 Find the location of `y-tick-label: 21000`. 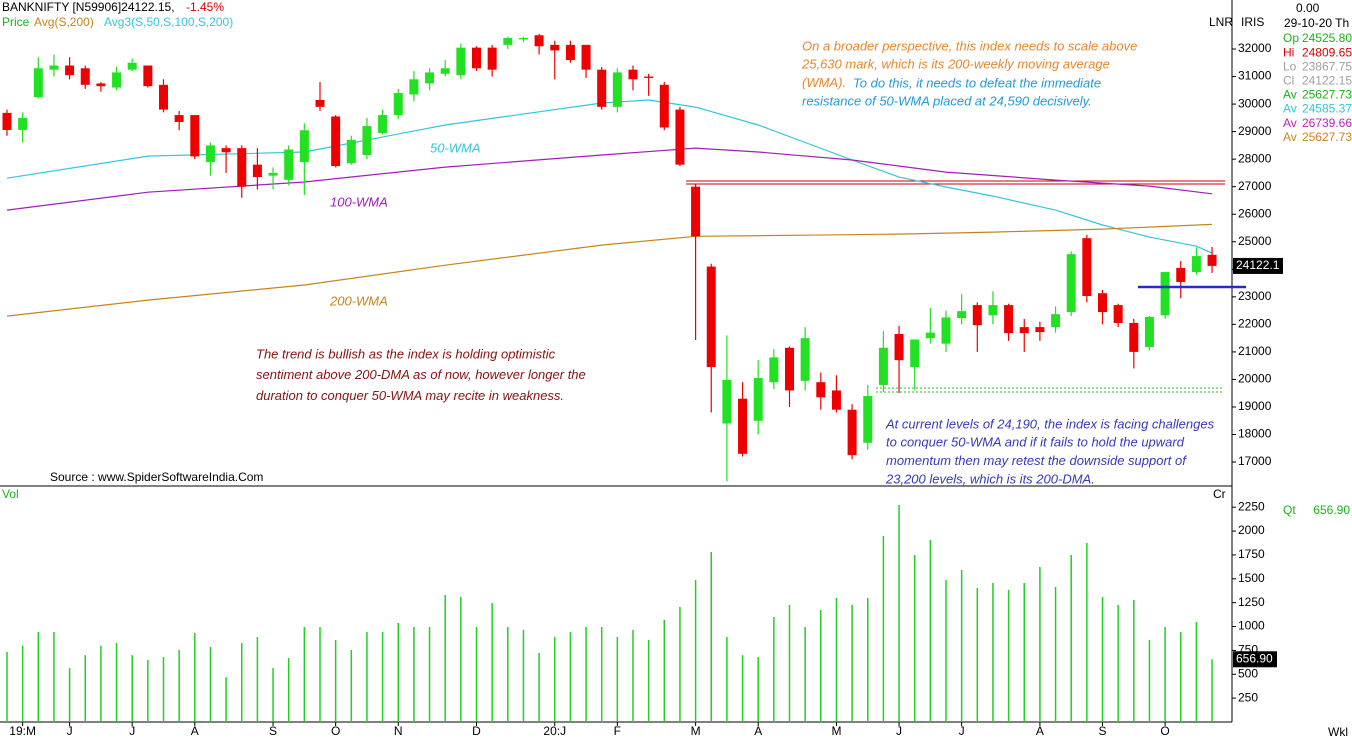

y-tick-label: 21000 is located at coordinates (1255, 351).